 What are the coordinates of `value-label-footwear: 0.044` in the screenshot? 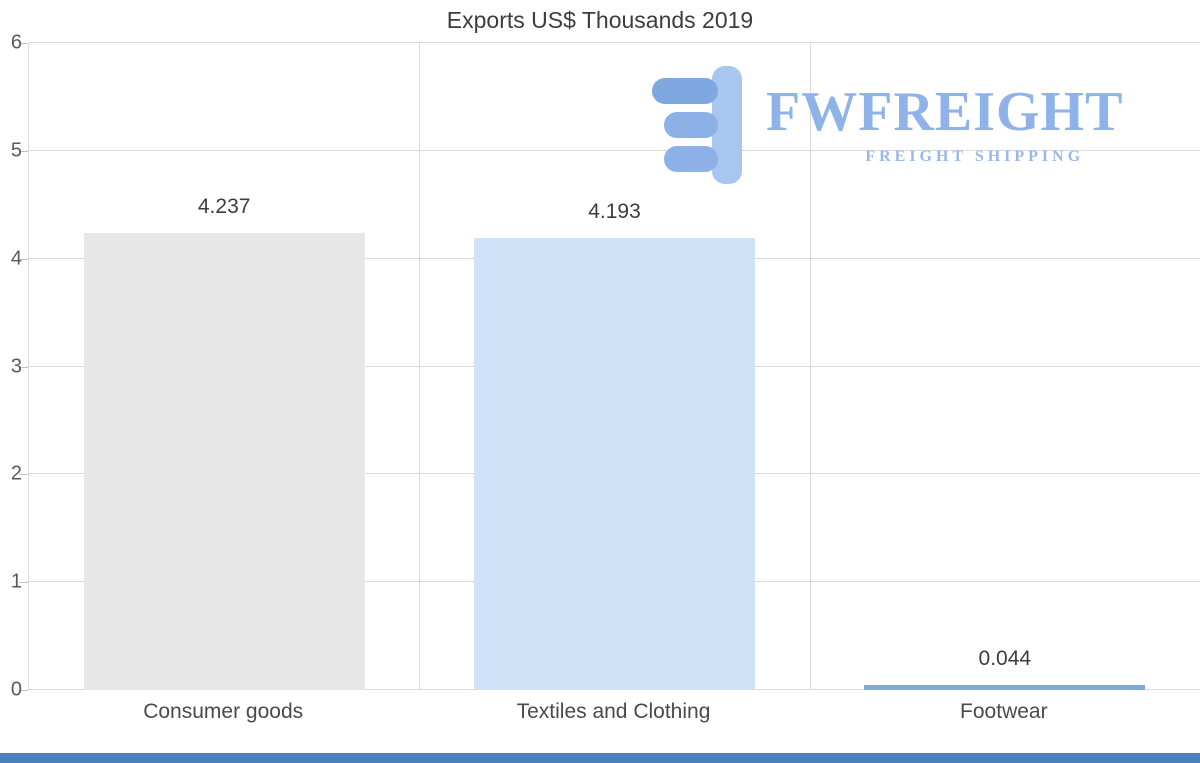 It's located at (1005, 659).